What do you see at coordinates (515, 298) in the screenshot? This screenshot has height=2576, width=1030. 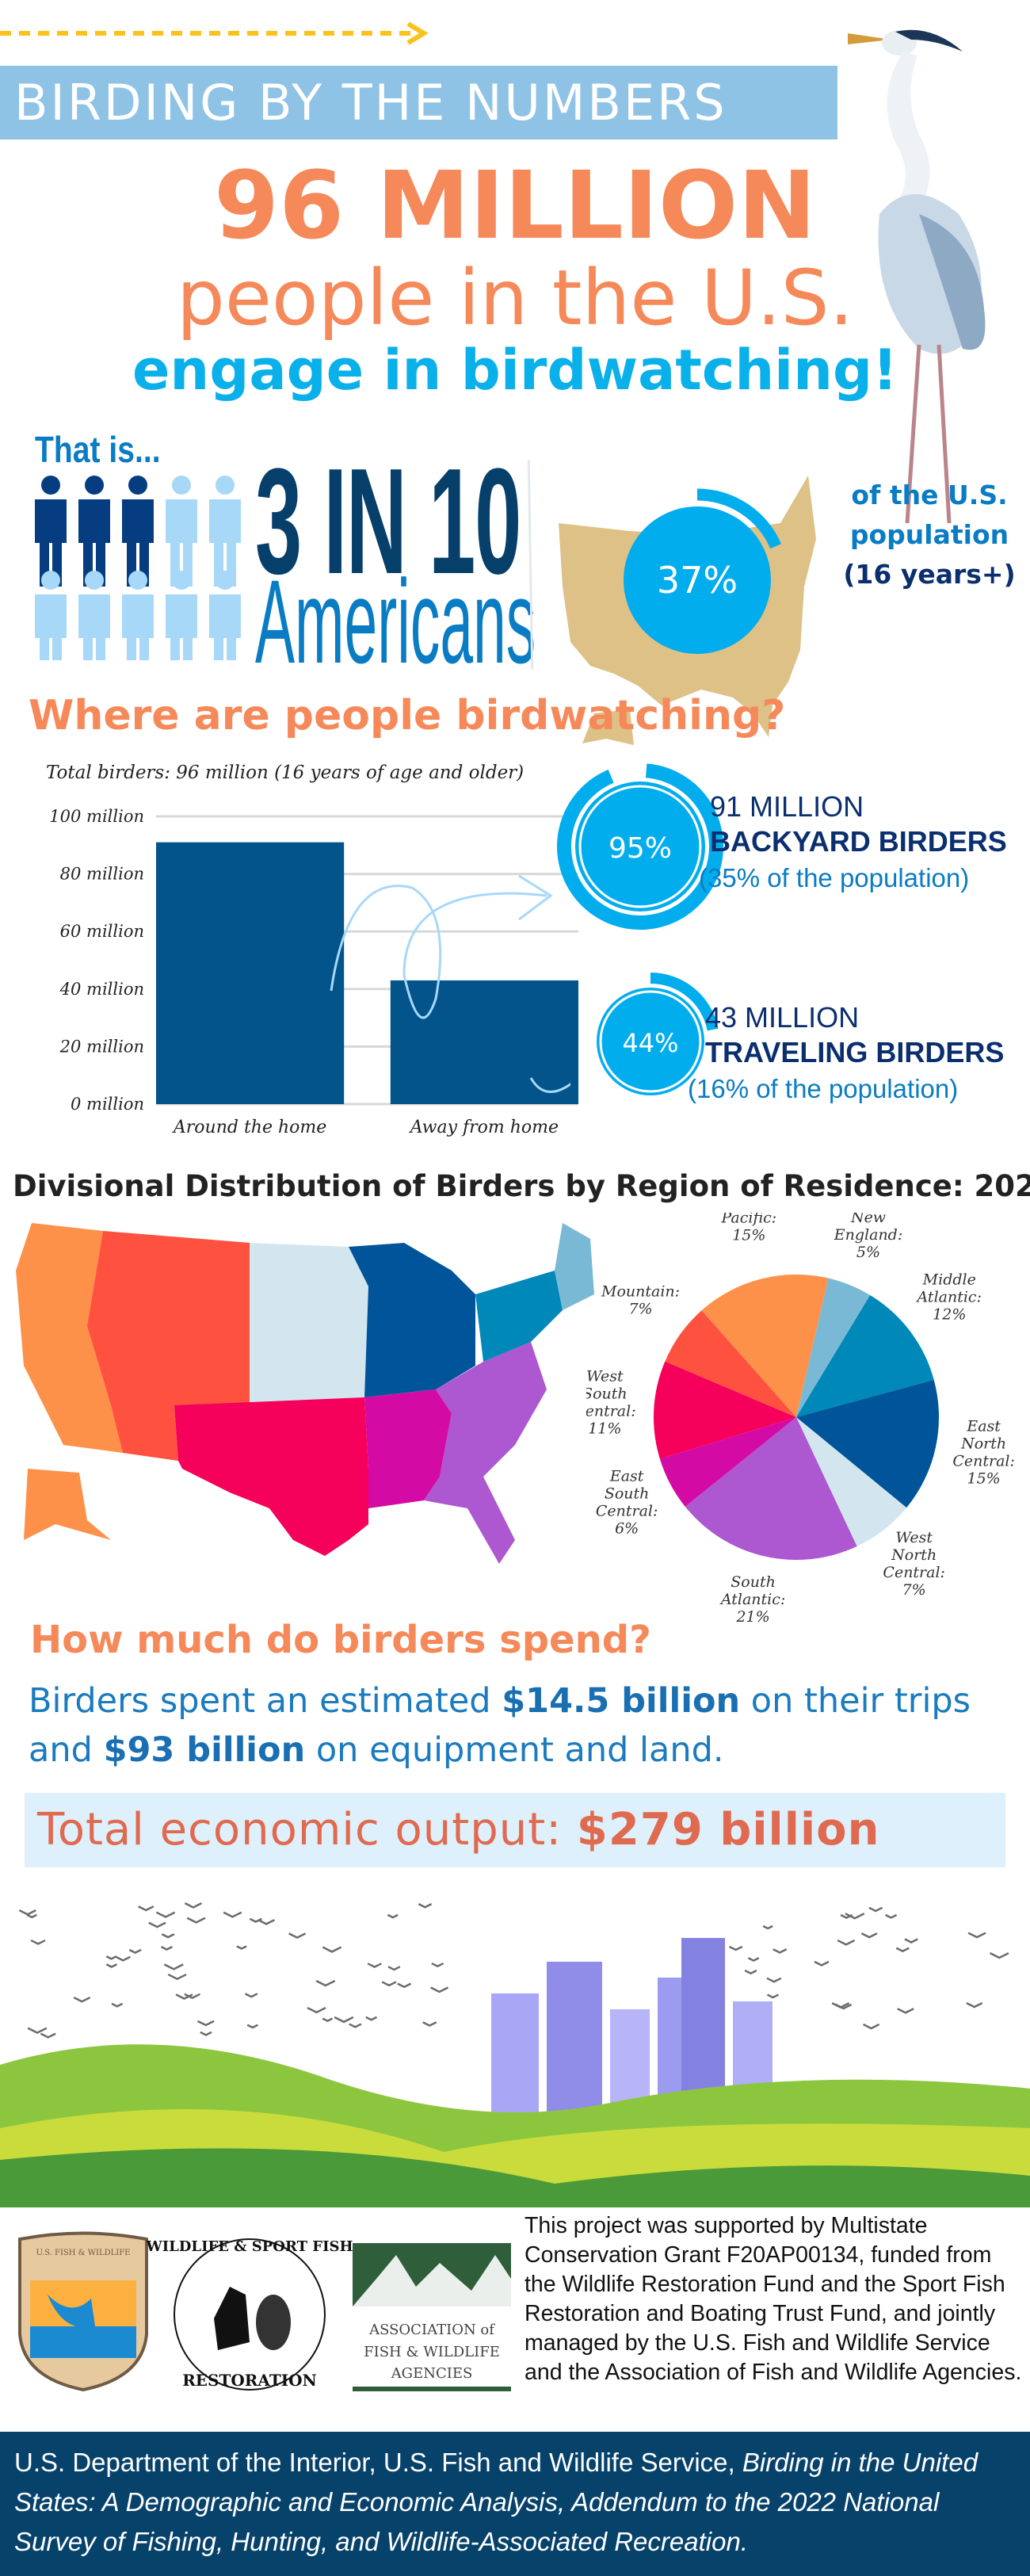 I see `headline-subtitle: people in the U.S.` at bounding box center [515, 298].